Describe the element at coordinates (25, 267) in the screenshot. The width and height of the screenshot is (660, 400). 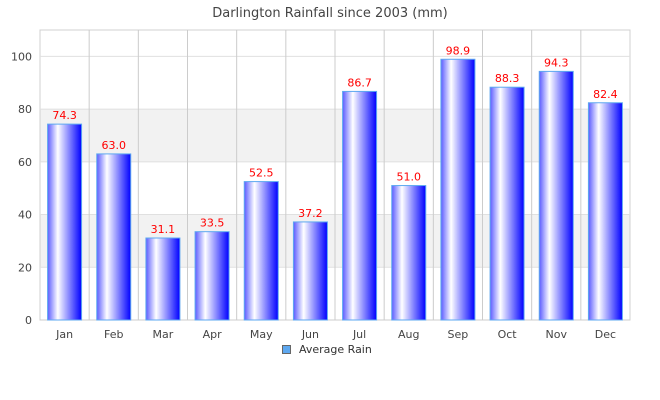
I see `y-tick-label: 20` at that location.